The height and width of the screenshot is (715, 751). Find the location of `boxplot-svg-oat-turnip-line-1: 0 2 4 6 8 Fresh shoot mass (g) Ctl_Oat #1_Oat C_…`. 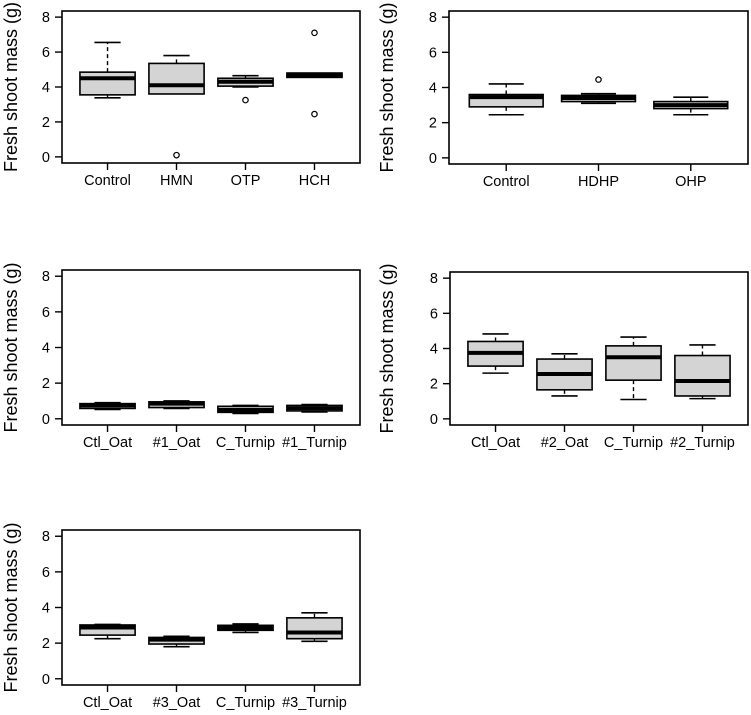

boxplot-svg-oat-turnip-line-1: 0 2 4 6 8 Fresh shoot mass (g) Ctl_Oat #1_Oat C_… is located at coordinates (181, 356).